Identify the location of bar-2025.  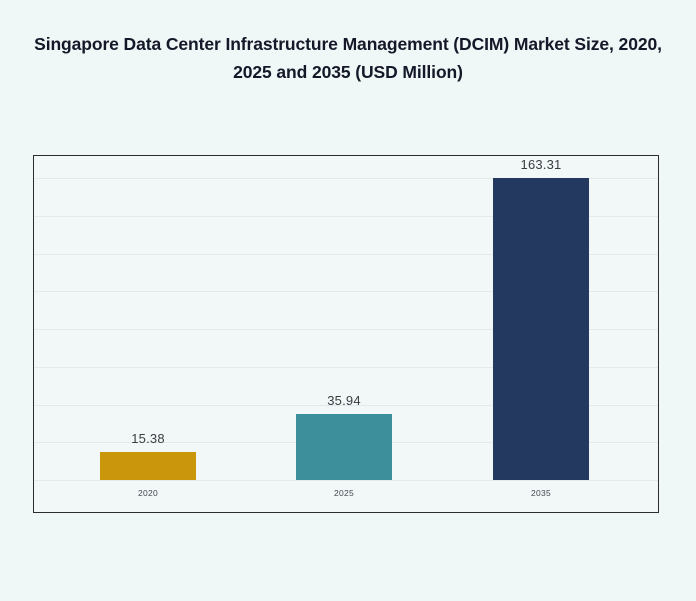
(344, 446).